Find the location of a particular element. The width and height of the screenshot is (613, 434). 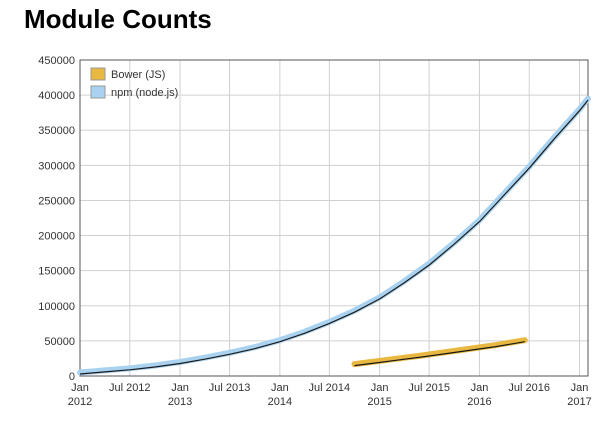

legend: Bower (JS) npm (node.js) is located at coordinates (134, 83).